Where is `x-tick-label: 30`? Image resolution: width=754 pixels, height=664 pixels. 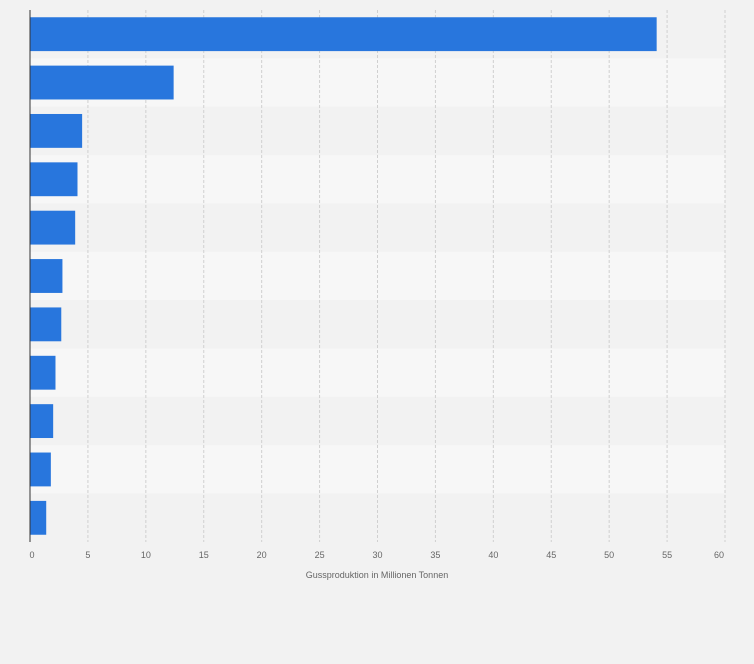 x-tick-label: 30 is located at coordinates (377, 555).